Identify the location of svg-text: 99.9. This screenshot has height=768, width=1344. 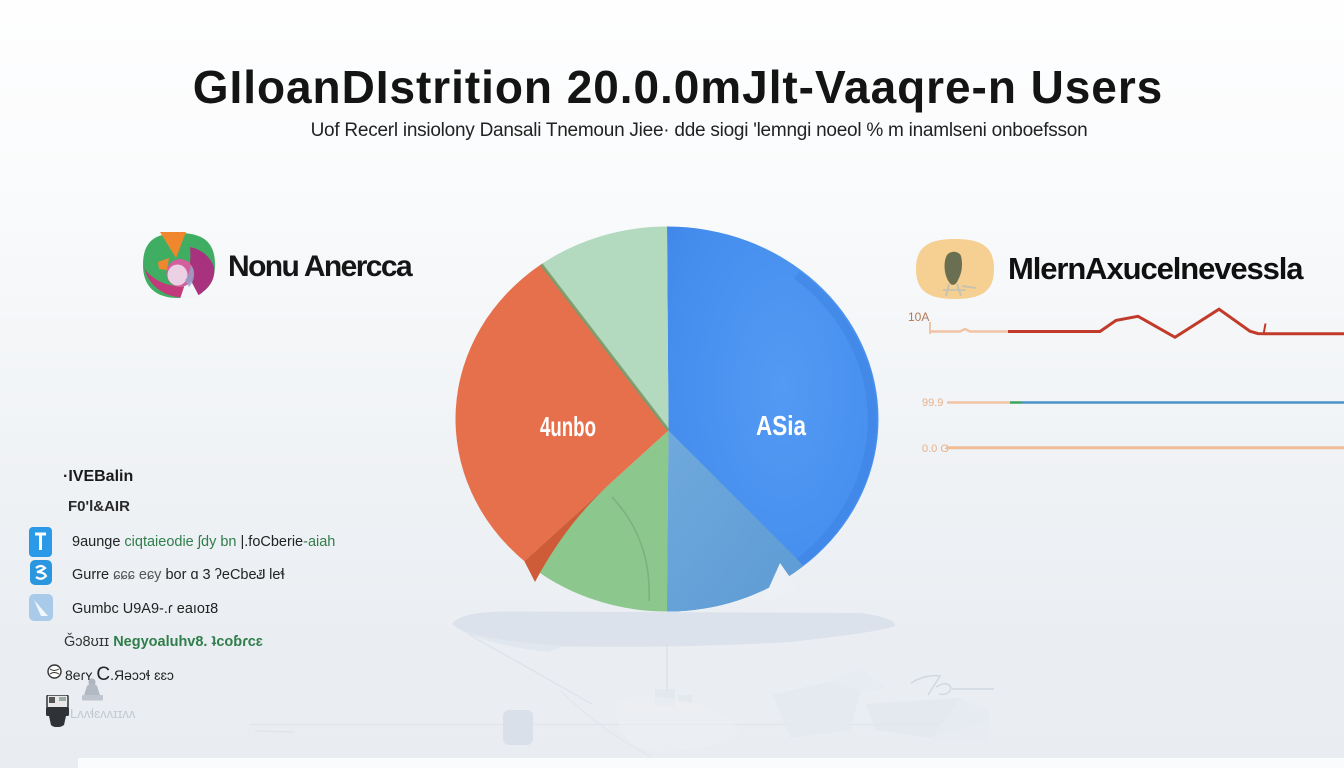
(932, 403).